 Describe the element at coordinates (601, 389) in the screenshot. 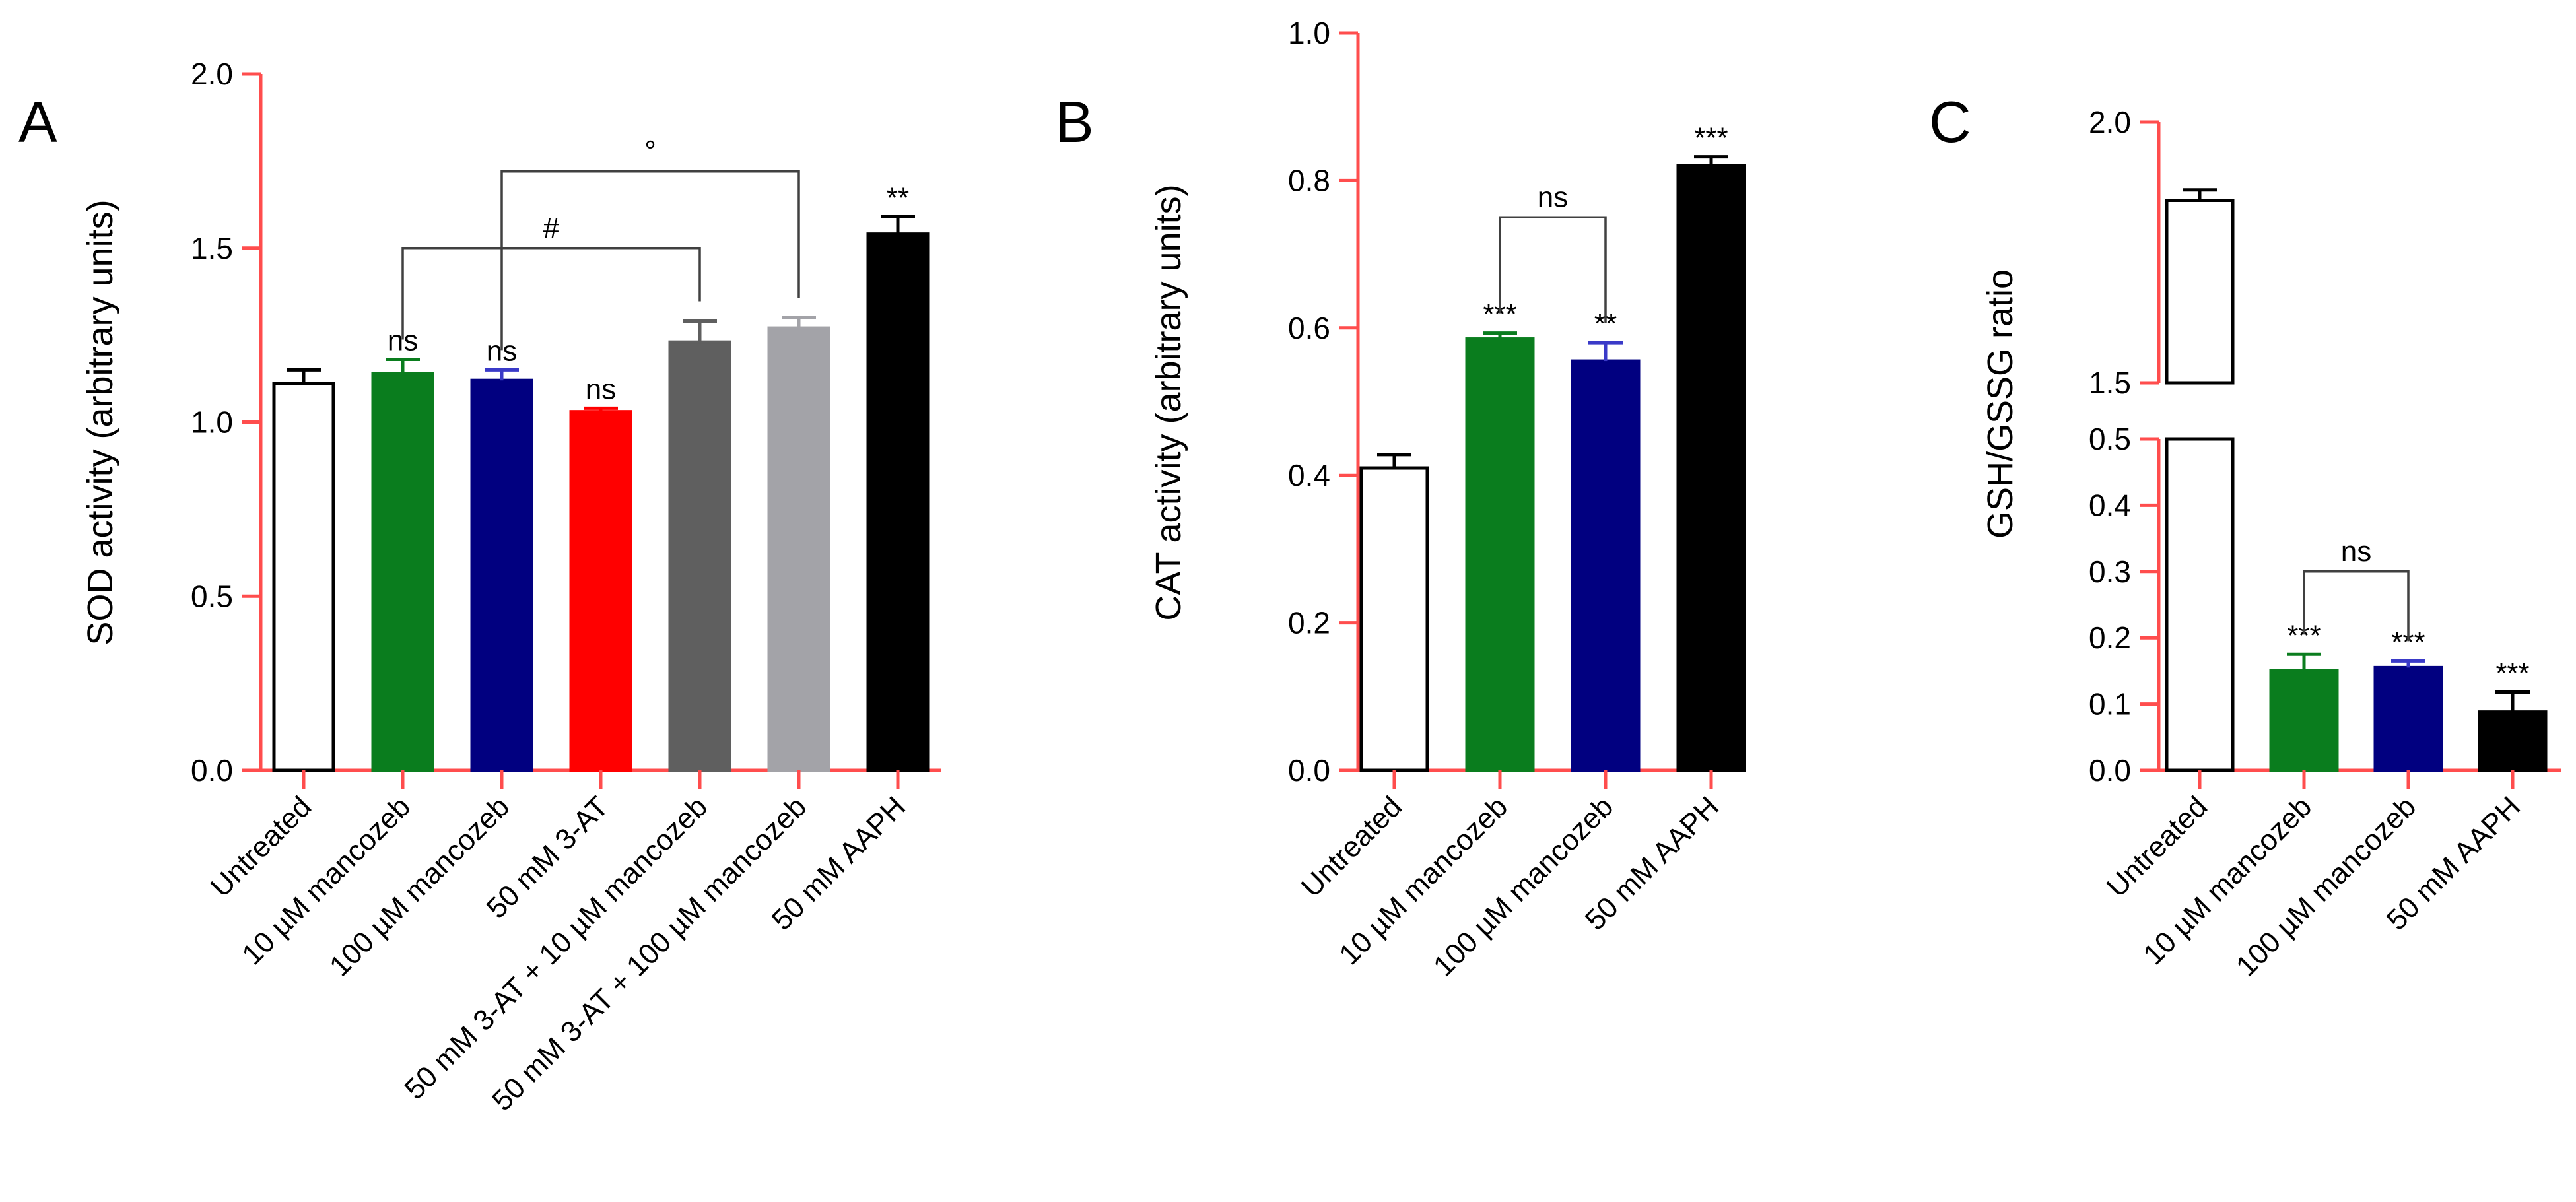

I see `significance-label: ns` at that location.